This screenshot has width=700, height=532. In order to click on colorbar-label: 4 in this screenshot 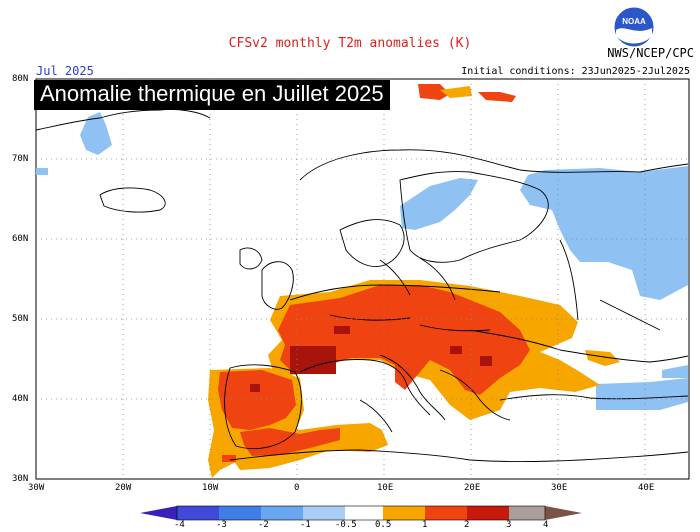, I will do `click(546, 525)`.